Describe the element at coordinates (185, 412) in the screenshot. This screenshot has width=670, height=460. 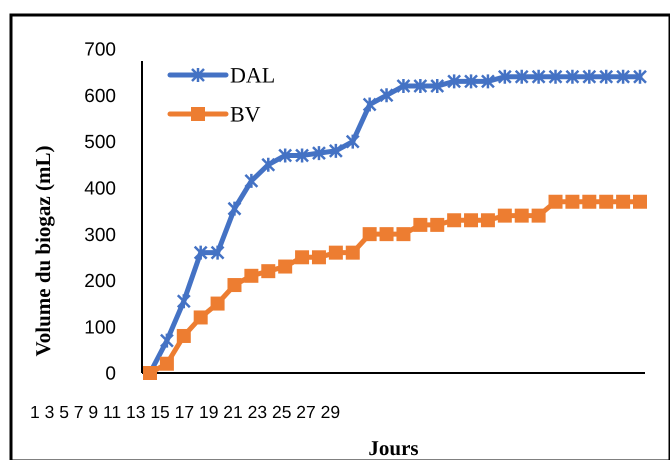
I see `text: 1 3 5 7 9 11 13 15 17 19 21 23 25 27 29` at that location.